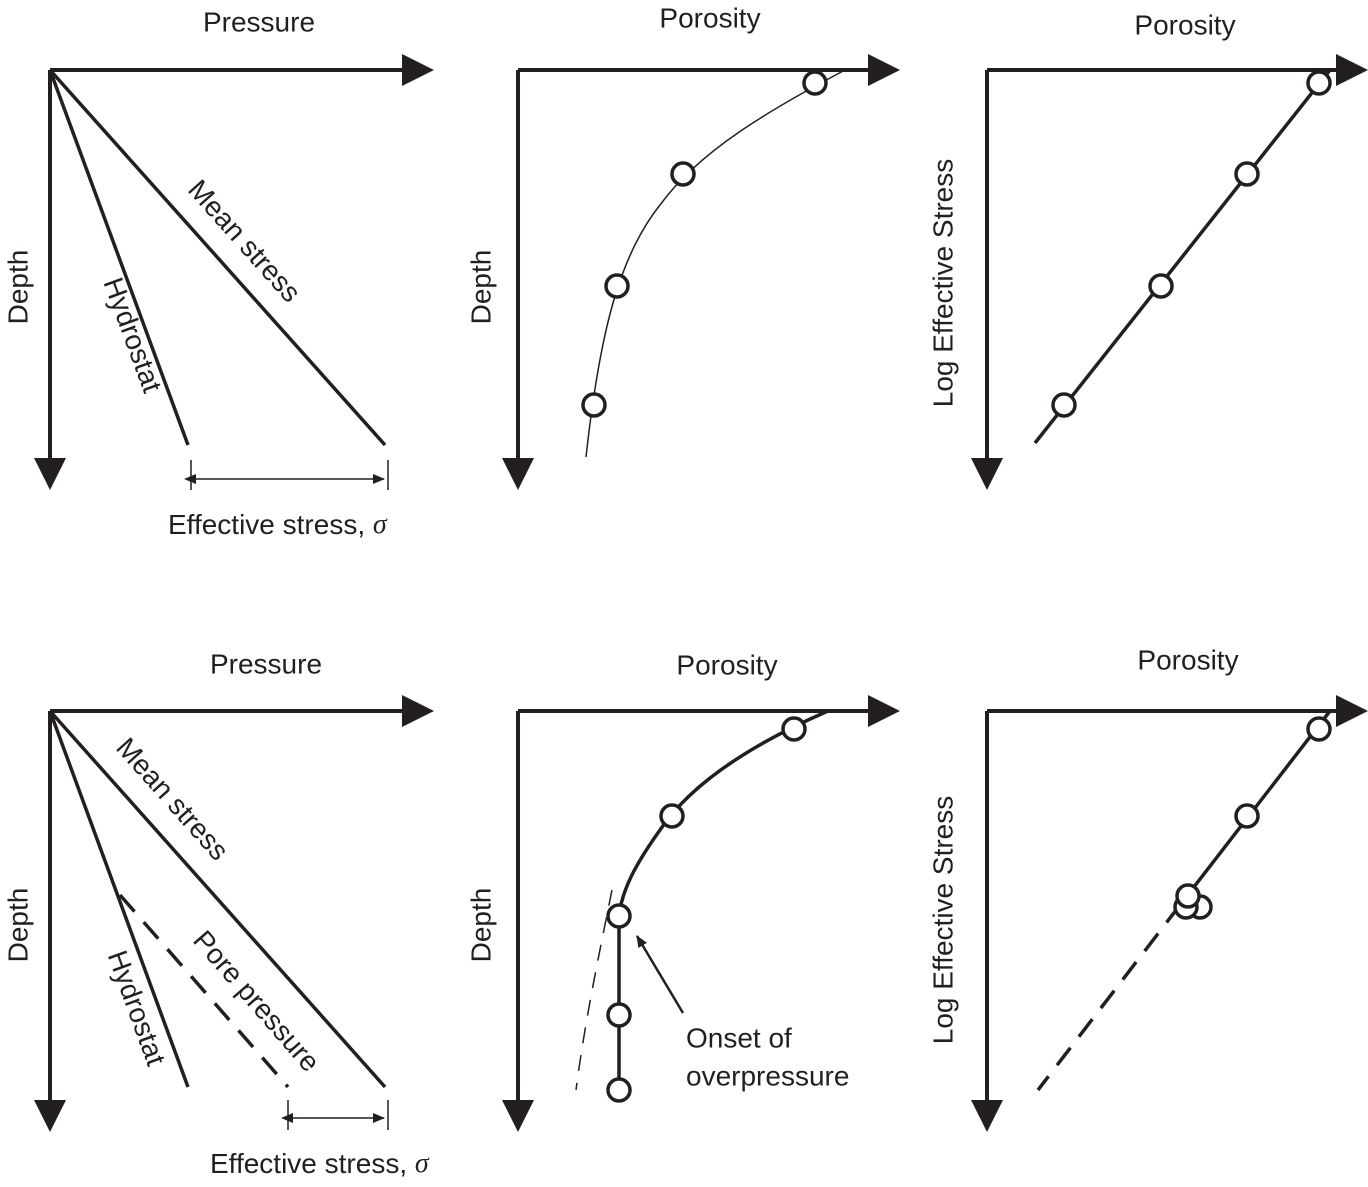 This screenshot has width=1368, height=1187. What do you see at coordinates (682, 890) in the screenshot?
I see `panel: Porosity Depth Onset of overpressure` at bounding box center [682, 890].